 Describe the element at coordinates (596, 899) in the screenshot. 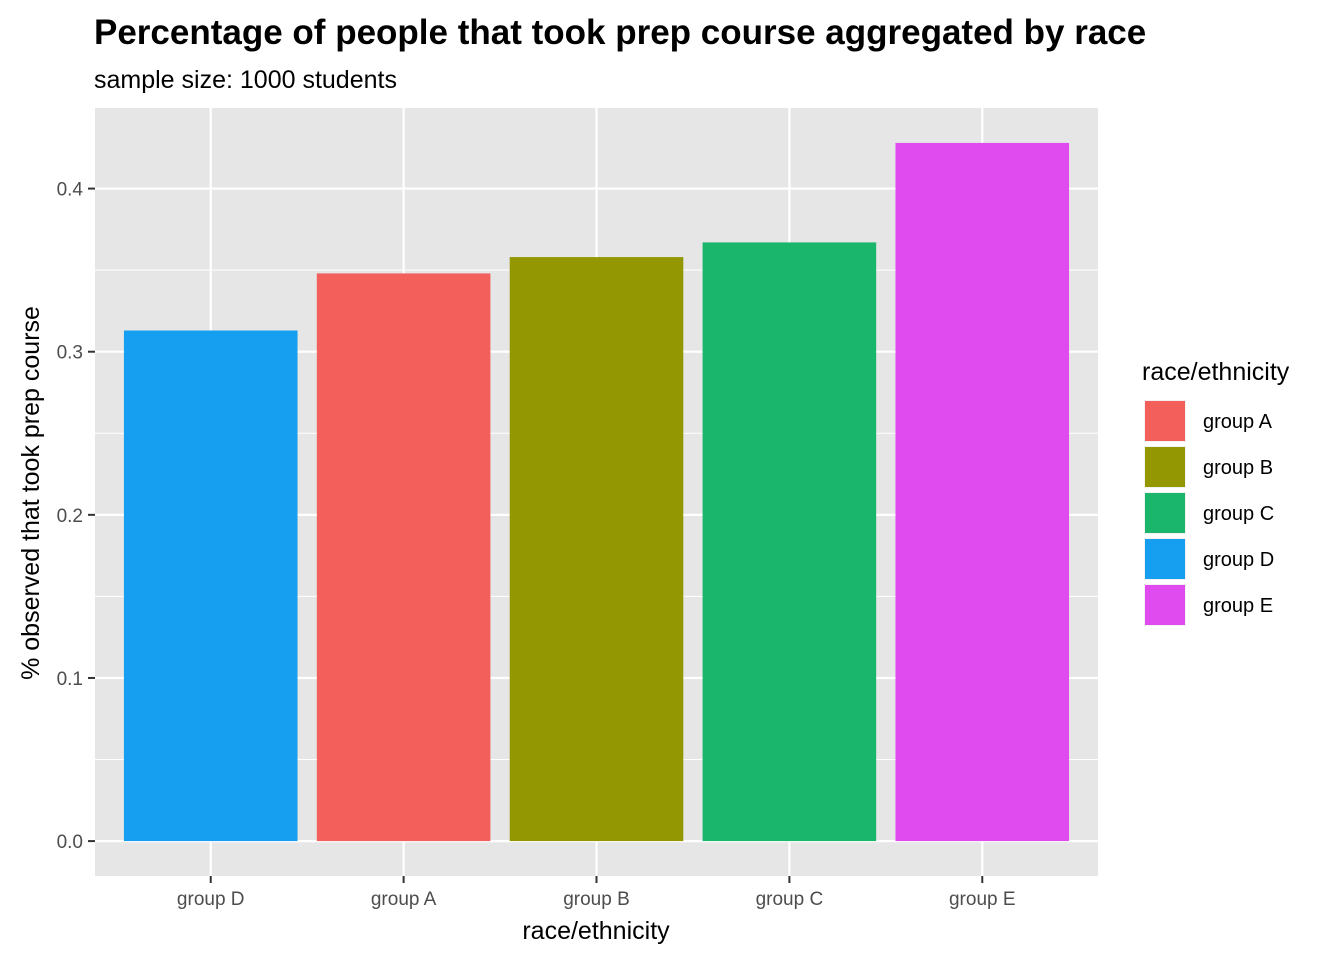

I see `x-tick-label: group B` at that location.